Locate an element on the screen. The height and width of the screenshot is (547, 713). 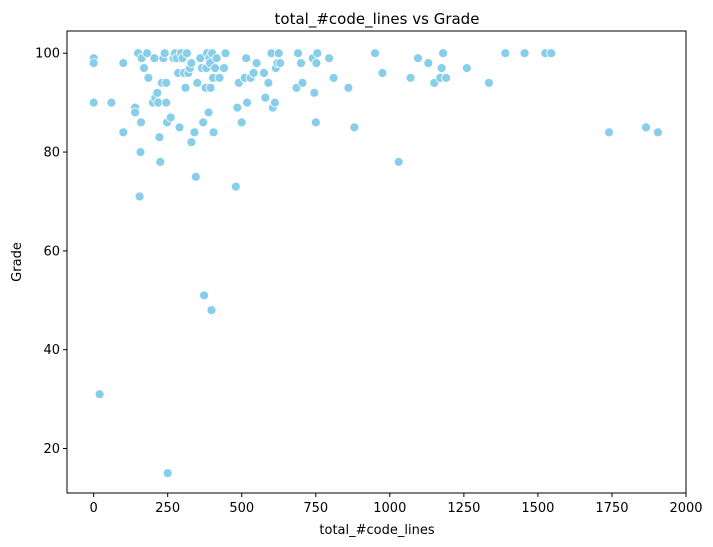
x-tick-label: 1000 is located at coordinates (389, 508).